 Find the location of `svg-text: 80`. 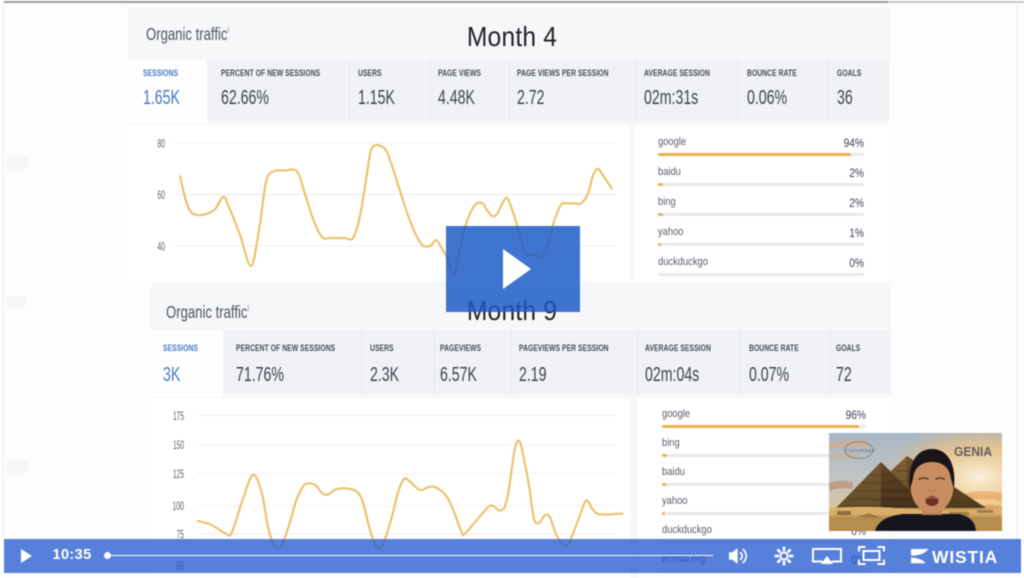

svg-text: 80 is located at coordinates (162, 143).